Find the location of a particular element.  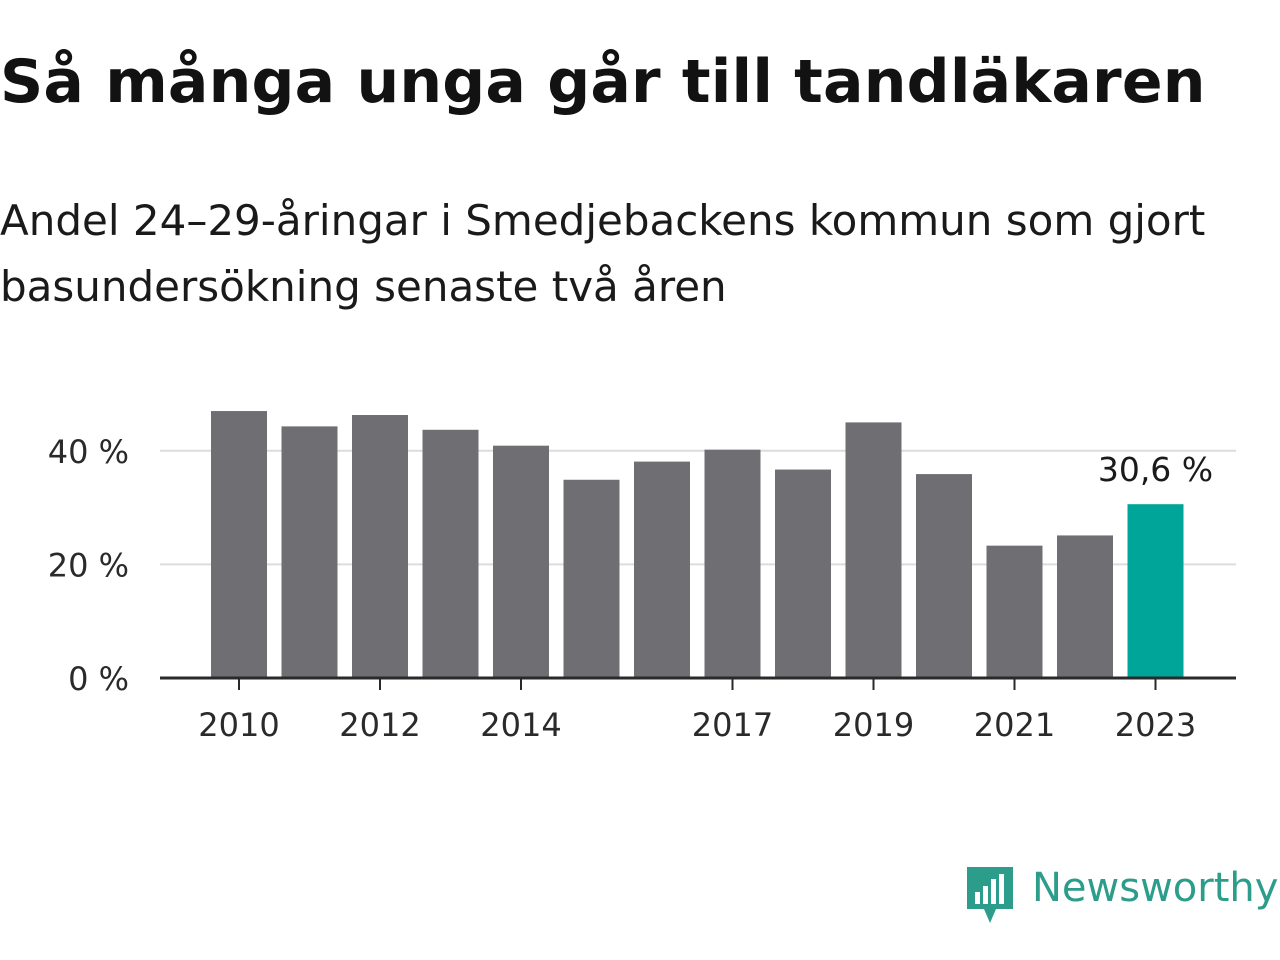

bar-highlighted is located at coordinates (1155, 591).